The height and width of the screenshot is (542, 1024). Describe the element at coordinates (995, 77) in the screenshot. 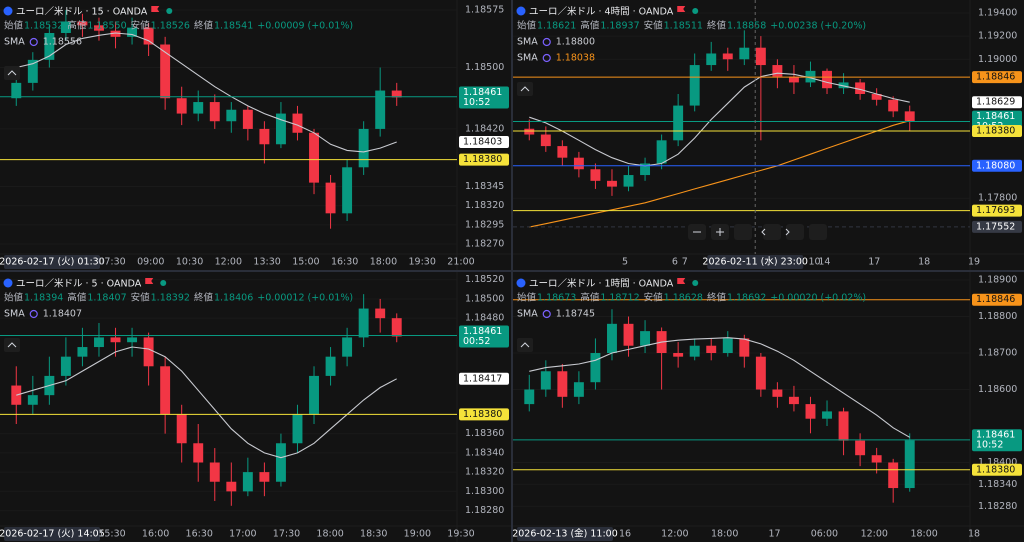

I see `price-badge-label: 1.18846` at that location.